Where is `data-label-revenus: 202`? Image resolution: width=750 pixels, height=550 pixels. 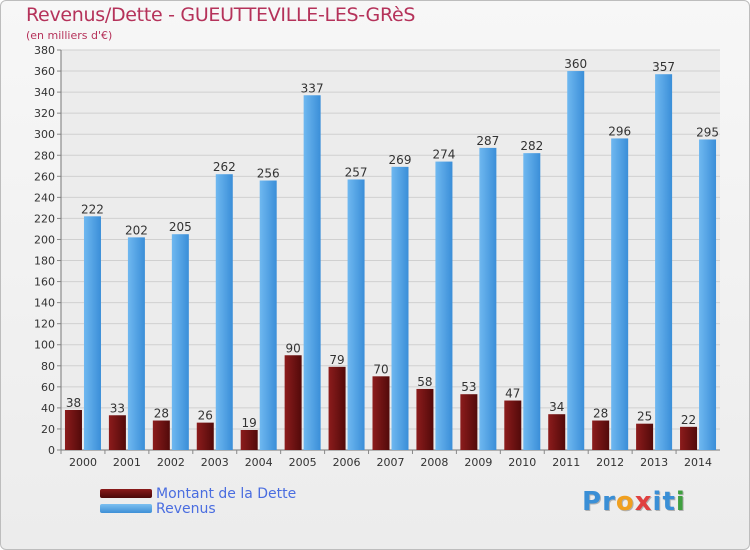 data-label-revenus: 202 is located at coordinates (136, 230).